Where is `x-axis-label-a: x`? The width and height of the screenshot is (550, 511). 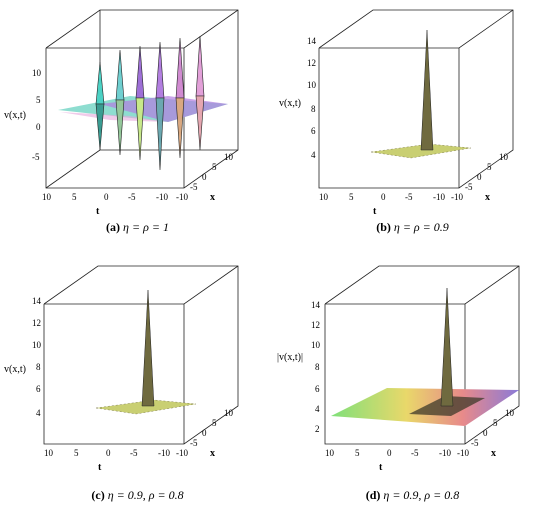 x-axis-label-a: x is located at coordinates (212, 197).